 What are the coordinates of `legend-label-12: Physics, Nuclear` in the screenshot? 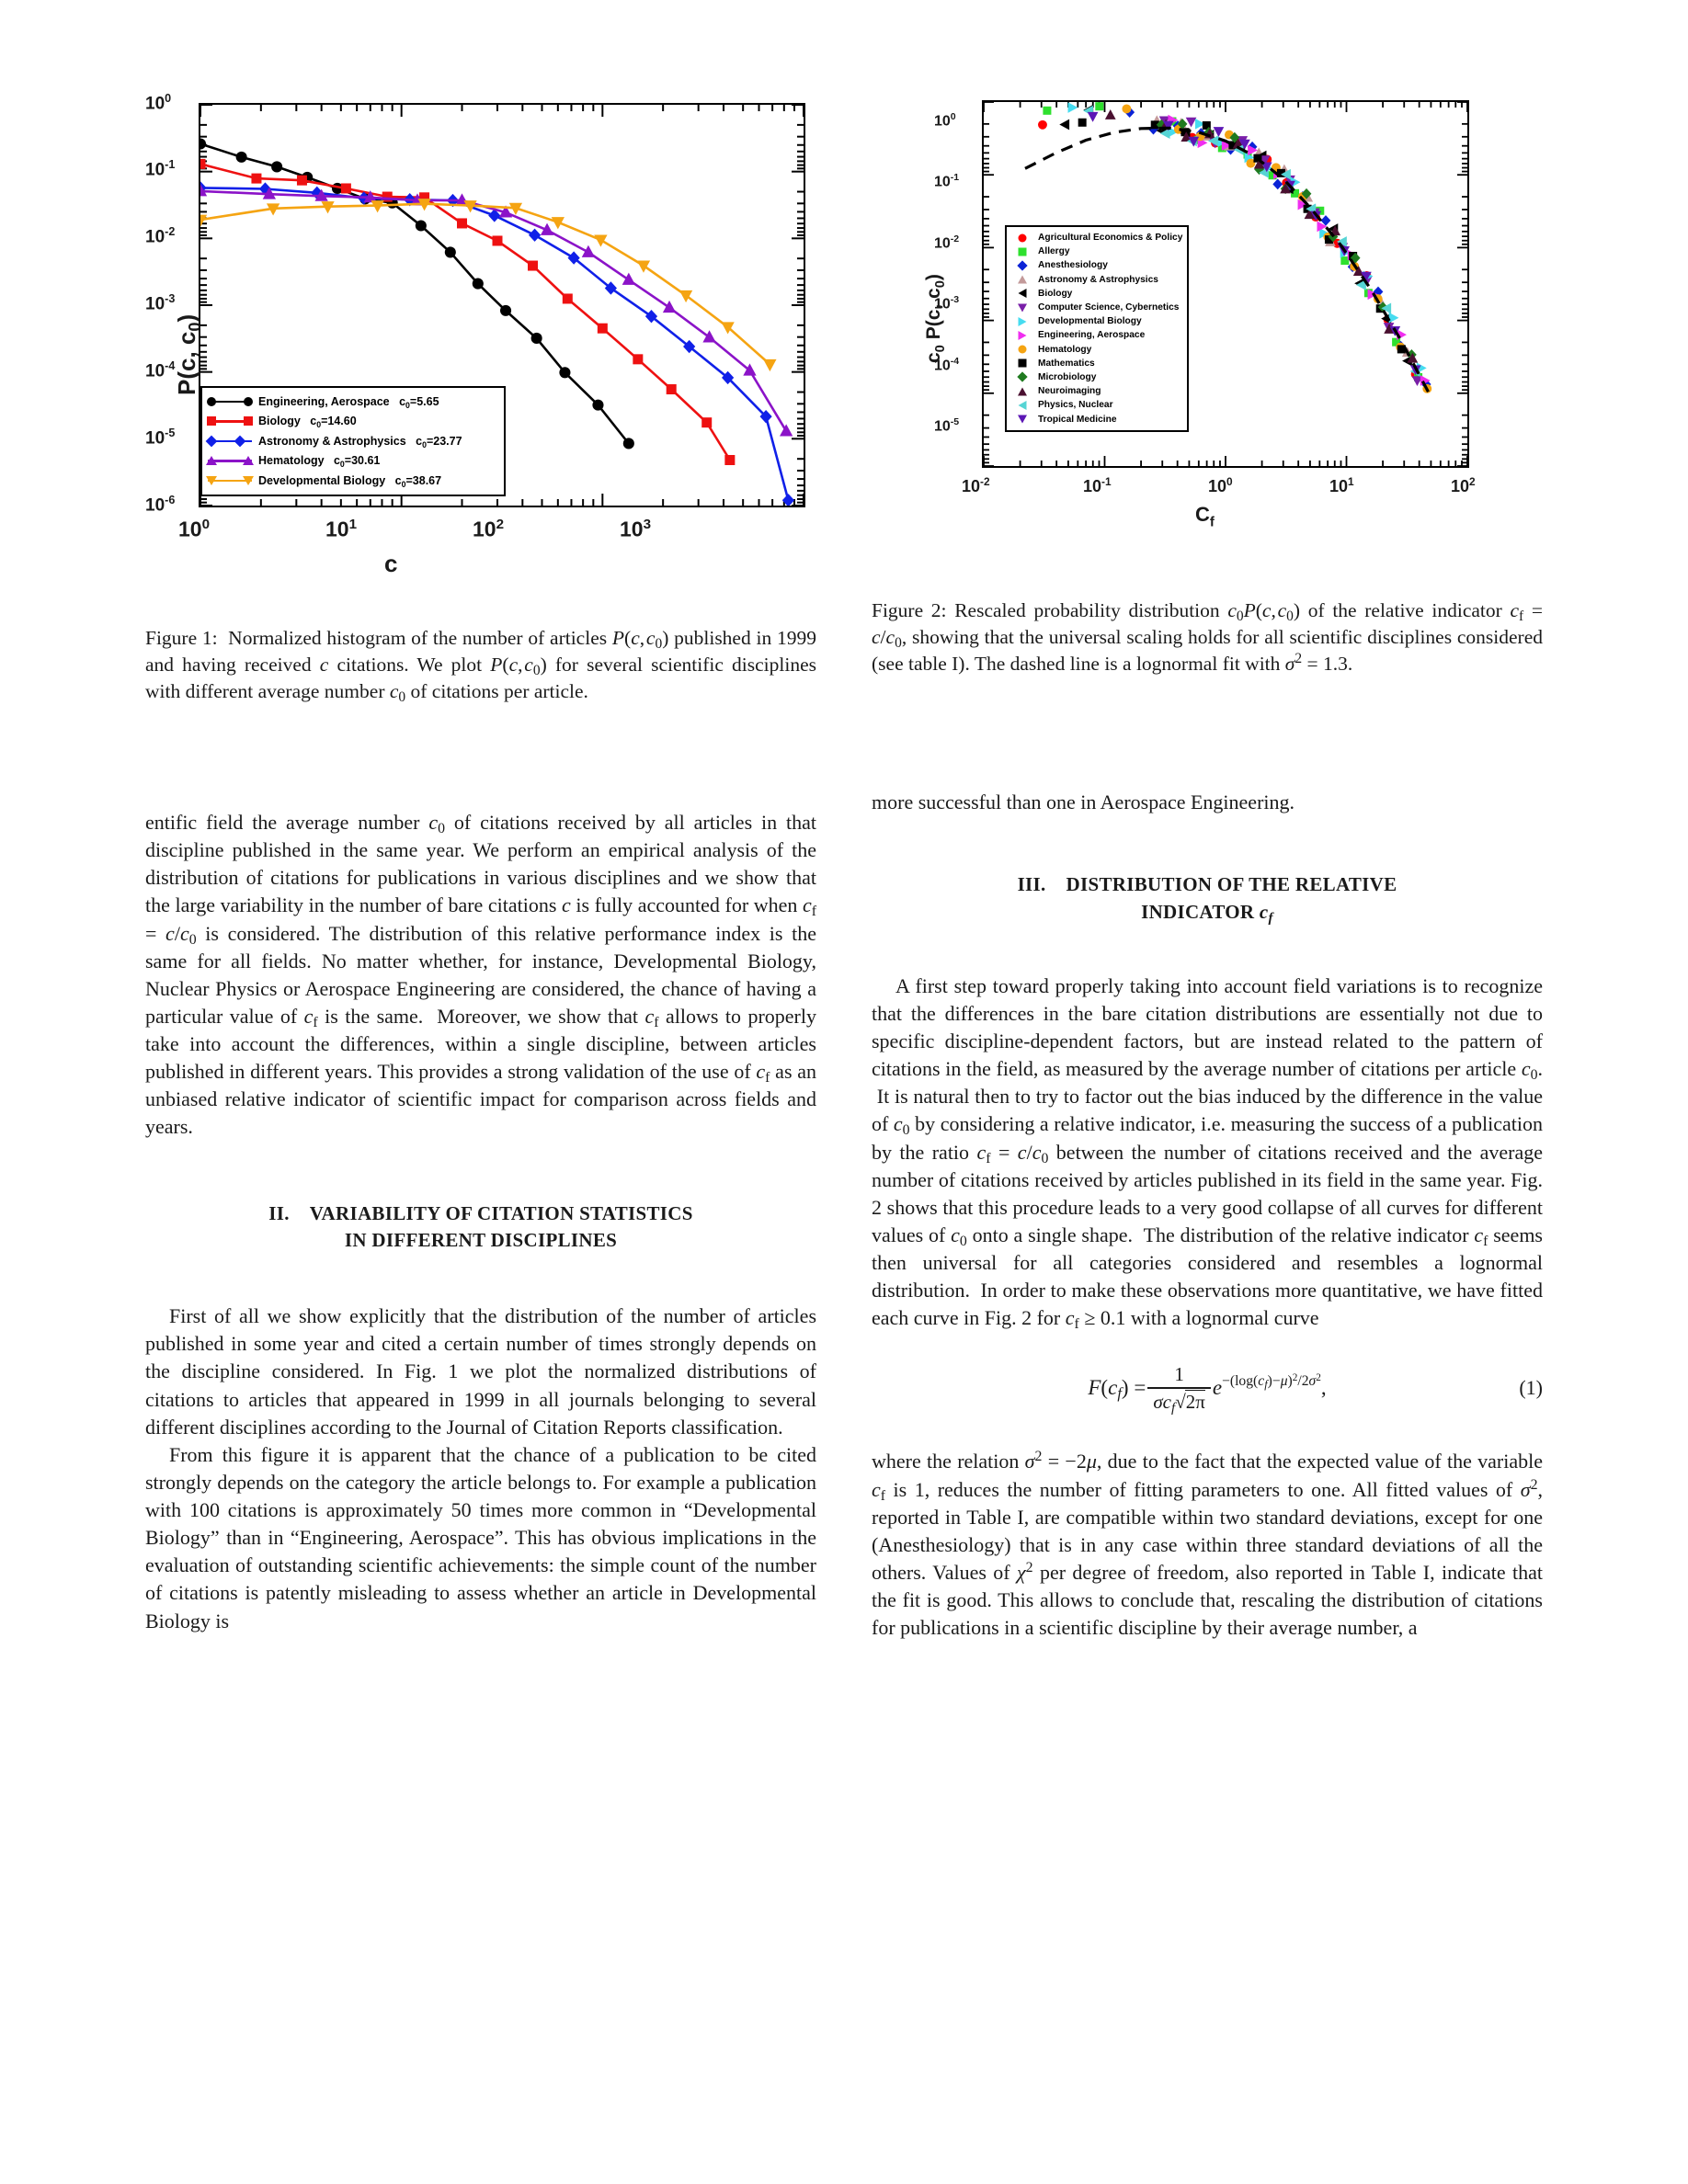 It's located at (1075, 405).